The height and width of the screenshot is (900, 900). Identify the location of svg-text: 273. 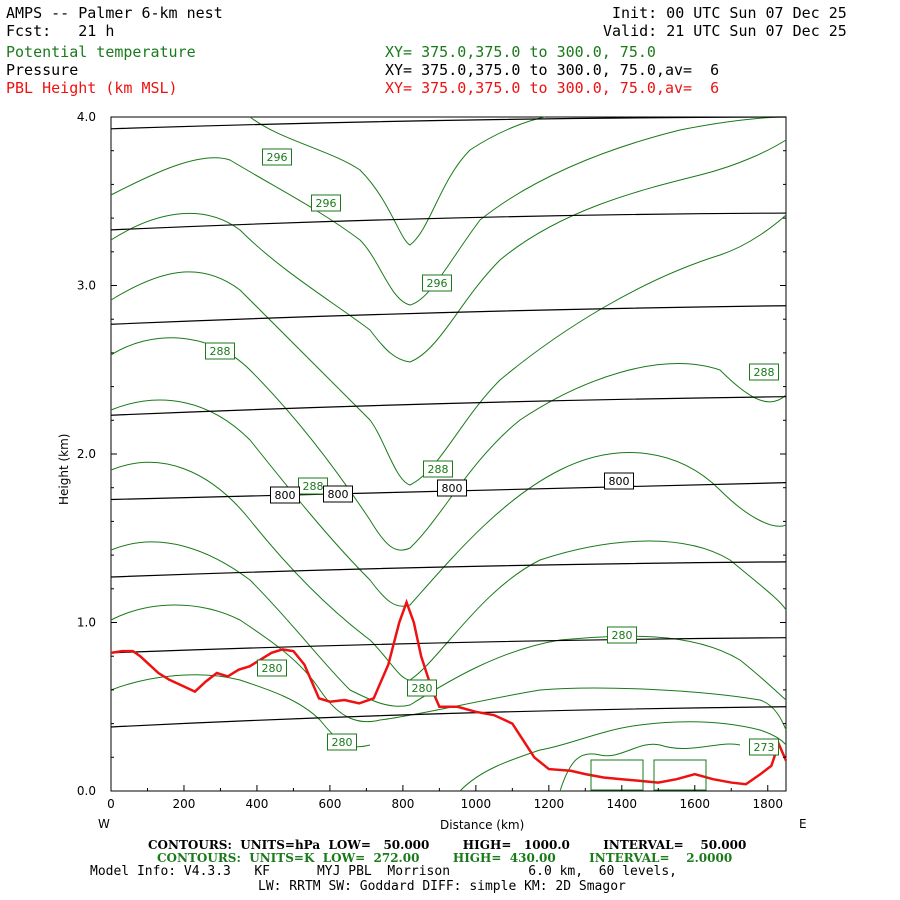
(764, 747).